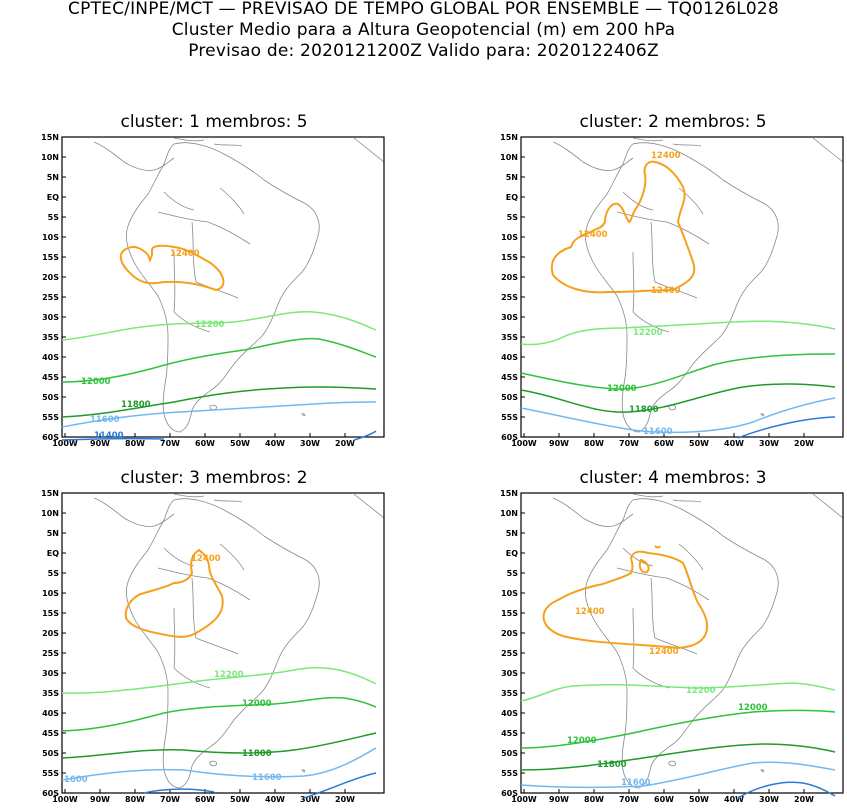  I want to click on contour-label-12400-a: 12400, so click(590, 612).